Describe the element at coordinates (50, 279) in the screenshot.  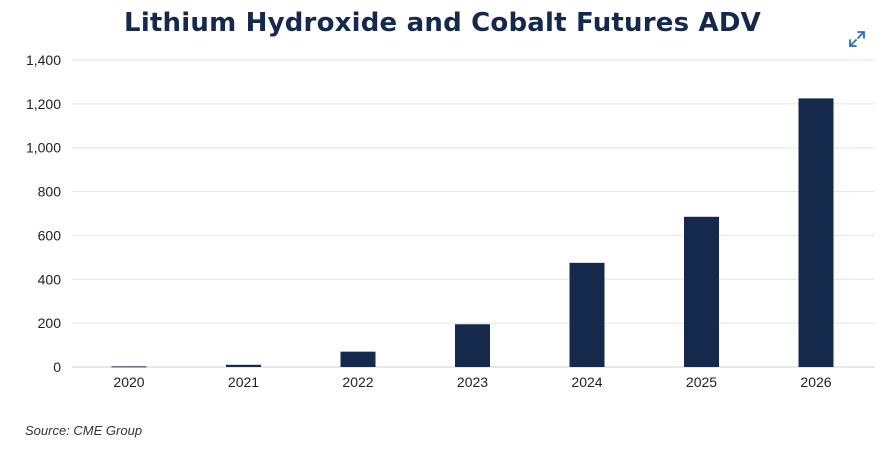
I see `y-tick-label: 400` at that location.